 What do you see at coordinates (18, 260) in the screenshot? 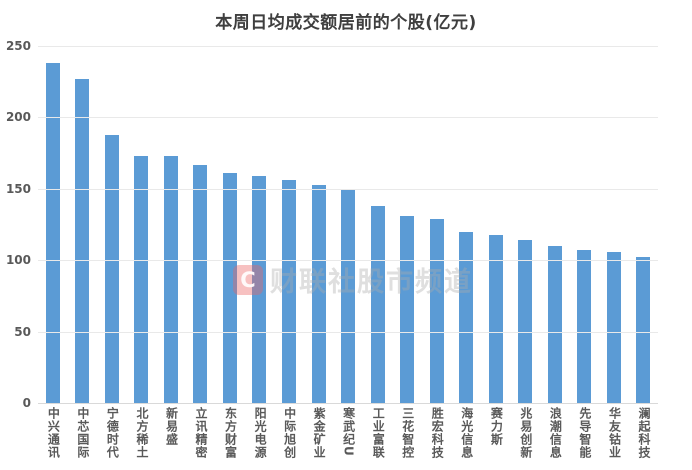
I see `y-axis-tick-label: 100` at bounding box center [18, 260].